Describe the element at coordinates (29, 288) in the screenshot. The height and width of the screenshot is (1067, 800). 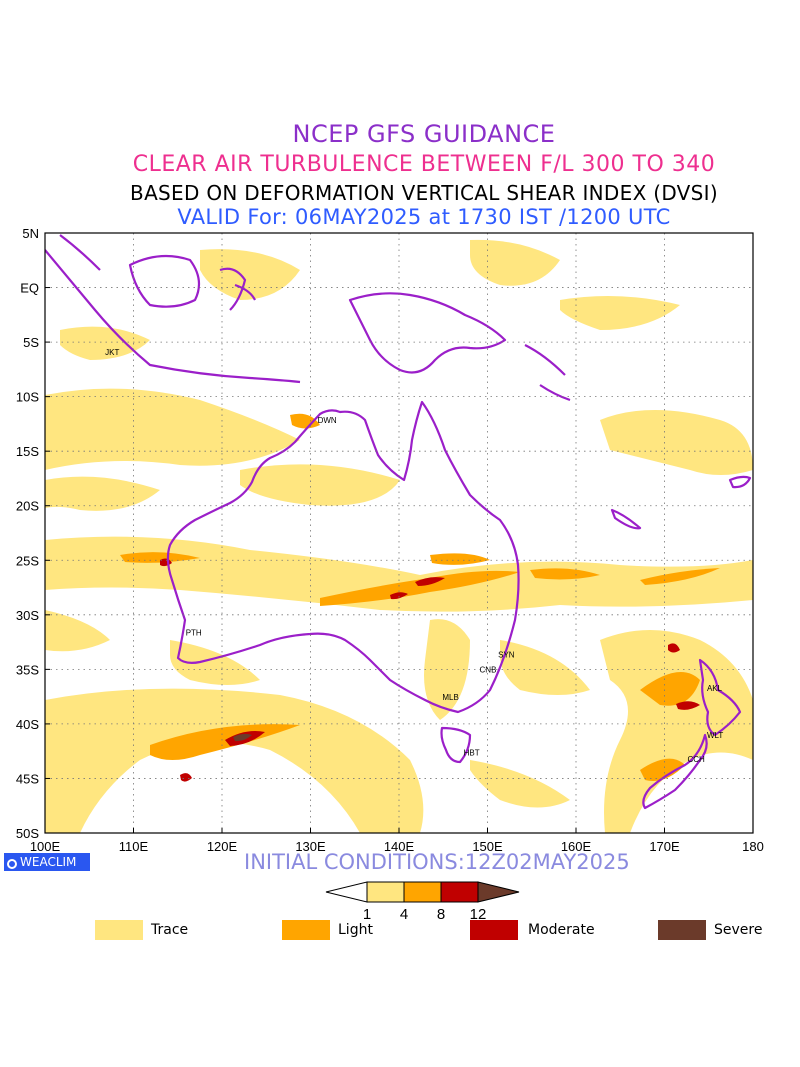
I see `lat-tick-eq: EQ` at that location.